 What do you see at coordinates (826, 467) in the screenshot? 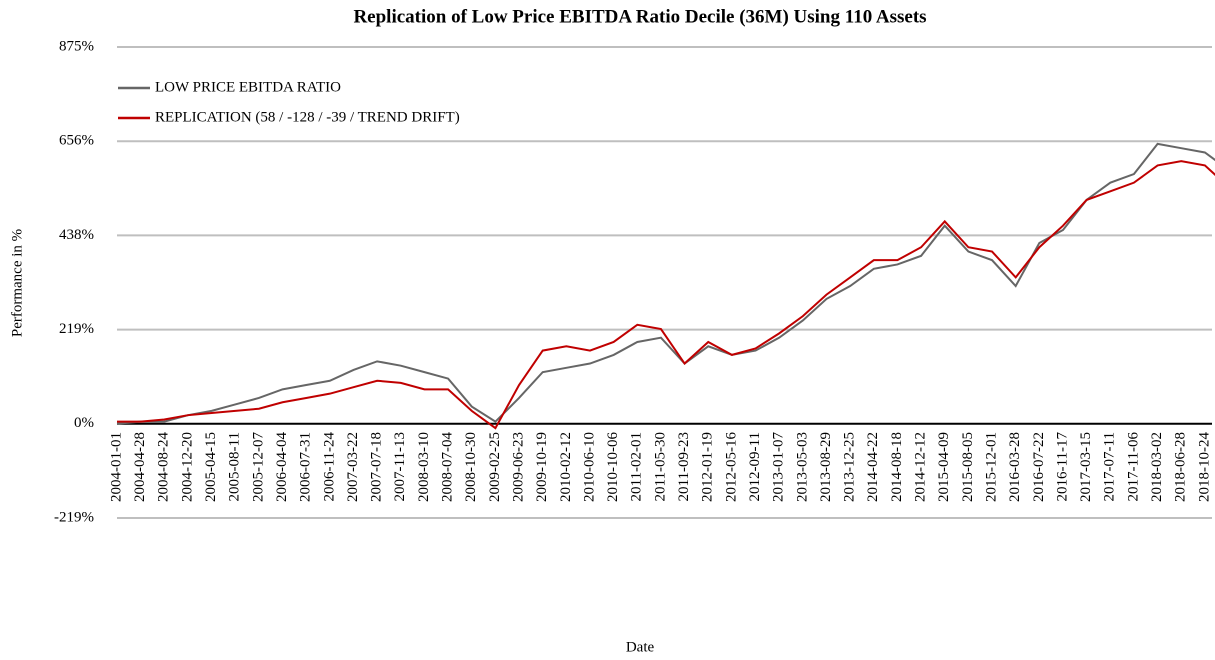
I see `x-tick-label: 2013-08-29` at bounding box center [826, 467].